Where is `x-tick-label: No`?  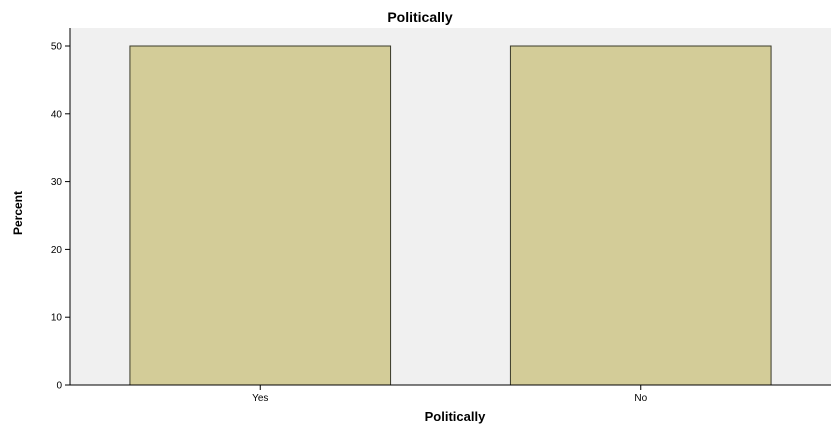
x-tick-label: No is located at coordinates (640, 398).